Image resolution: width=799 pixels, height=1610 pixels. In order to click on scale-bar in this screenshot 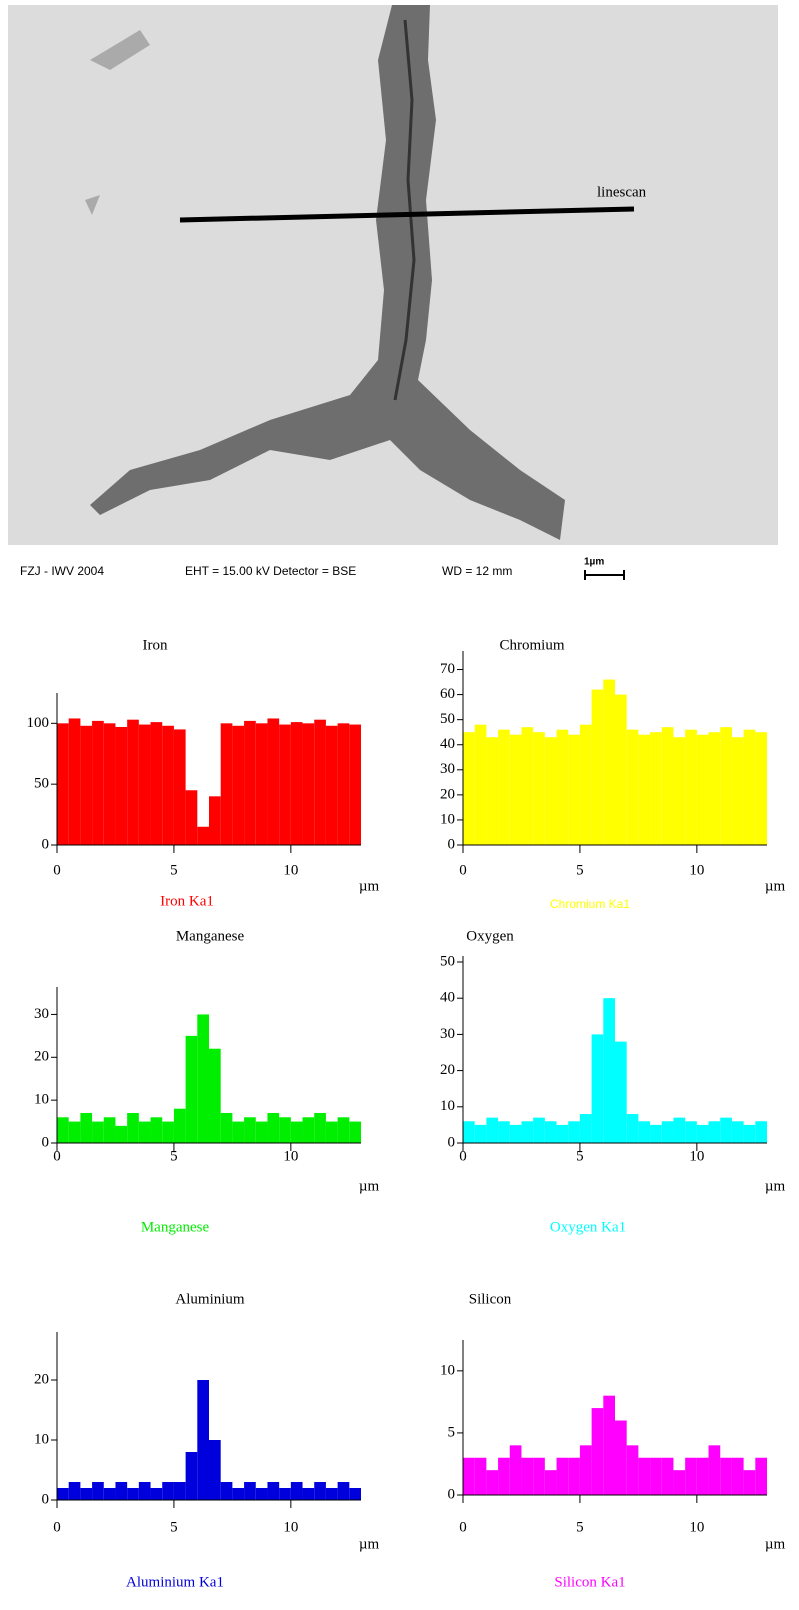, I will do `click(604, 575)`.